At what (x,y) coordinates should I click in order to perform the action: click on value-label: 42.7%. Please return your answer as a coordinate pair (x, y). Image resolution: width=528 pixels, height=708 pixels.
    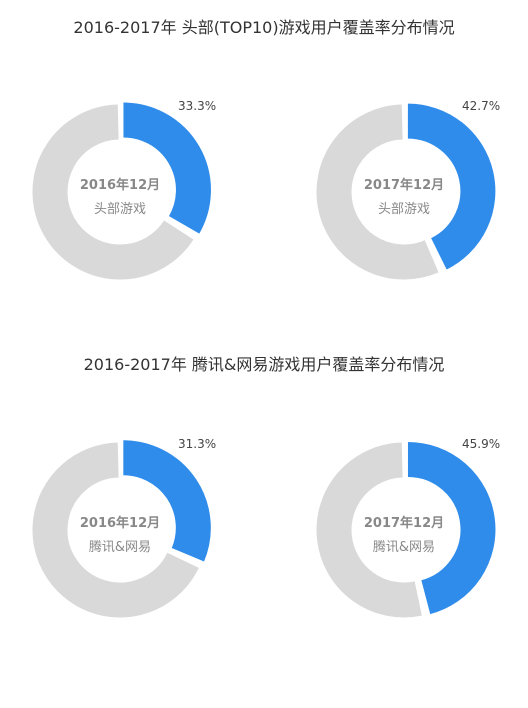
    Looking at the image, I should click on (481, 106).